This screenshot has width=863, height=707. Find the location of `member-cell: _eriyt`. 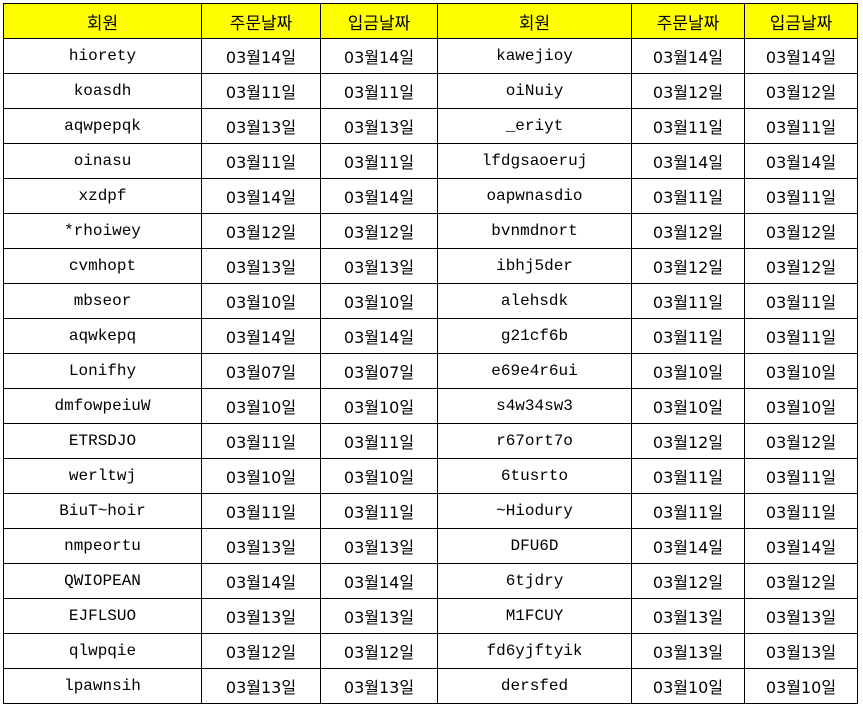

member-cell: _eriyt is located at coordinates (534, 126).